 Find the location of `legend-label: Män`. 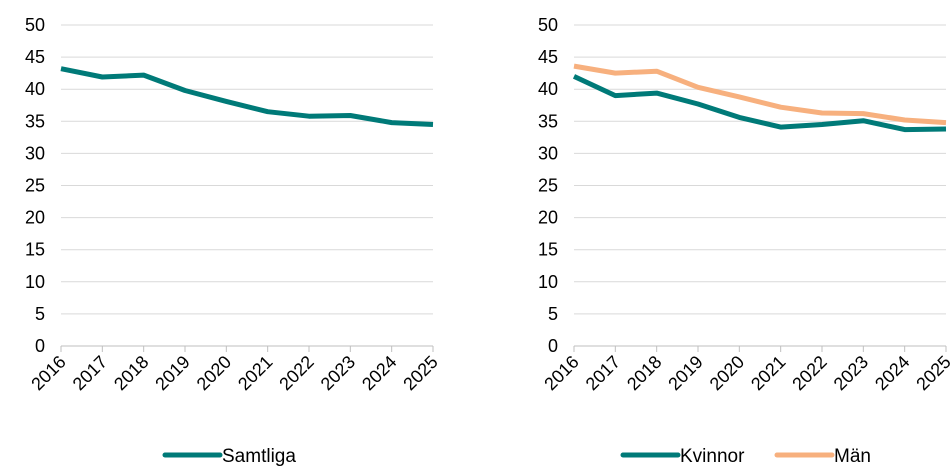

legend-label: Män is located at coordinates (852, 456).